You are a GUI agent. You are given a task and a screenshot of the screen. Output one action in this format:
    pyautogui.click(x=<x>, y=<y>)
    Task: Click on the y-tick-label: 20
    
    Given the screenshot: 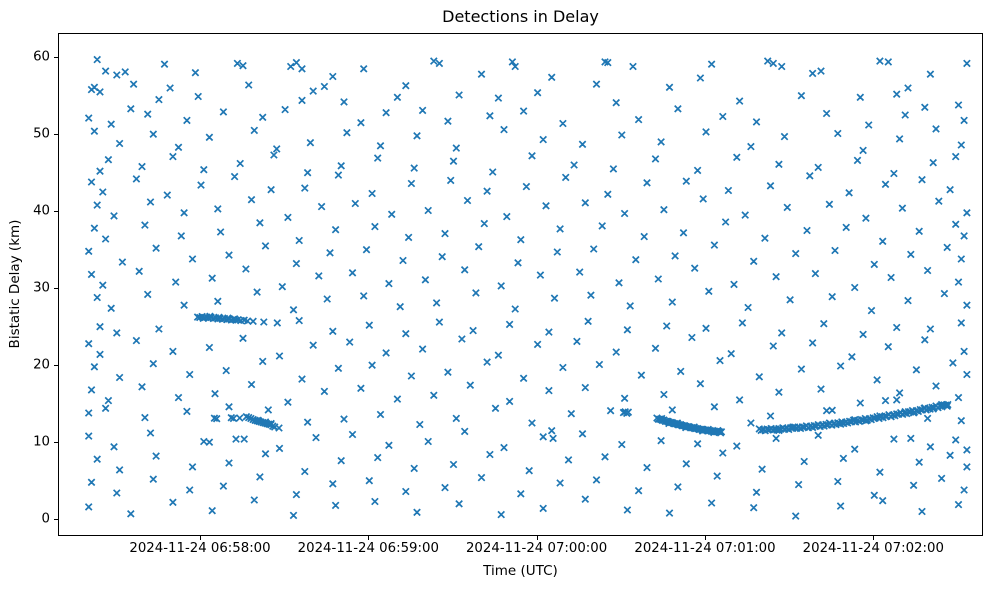 What is the action you would take?
    pyautogui.click(x=41, y=365)
    